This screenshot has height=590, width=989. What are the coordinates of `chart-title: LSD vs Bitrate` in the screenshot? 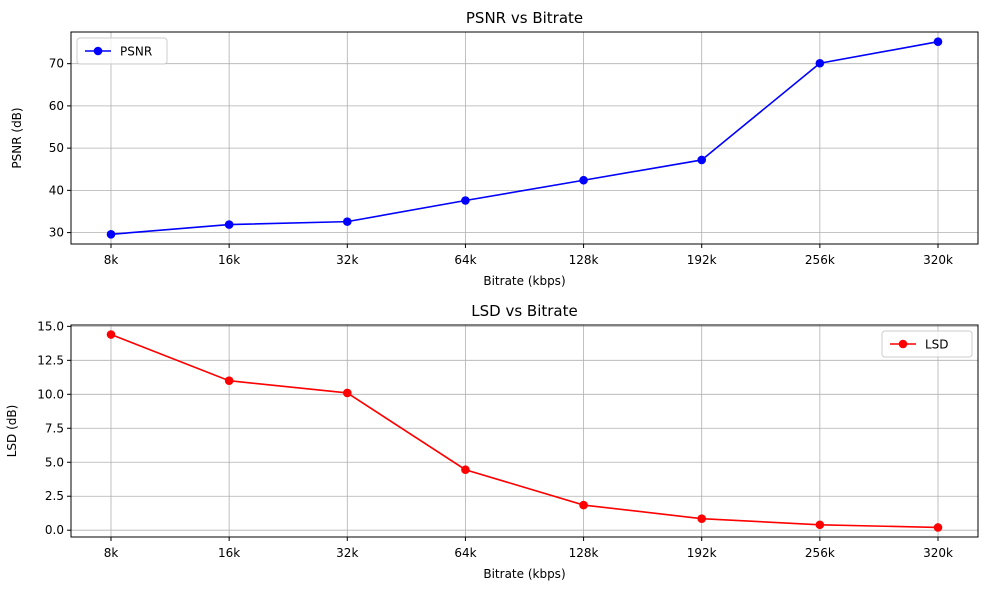 It's located at (524, 311).